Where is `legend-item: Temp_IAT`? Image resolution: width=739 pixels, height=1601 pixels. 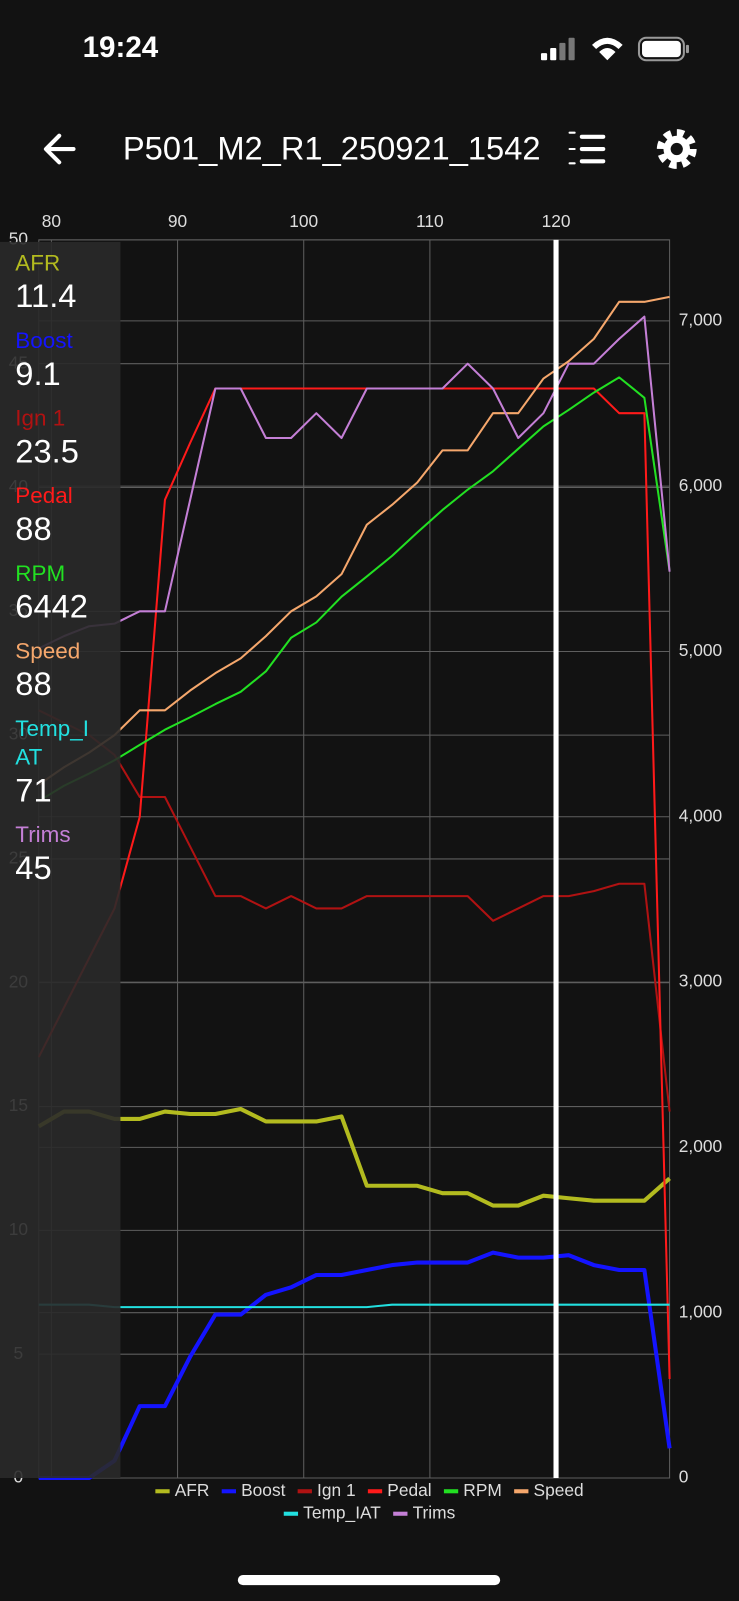
legend-item: Temp_IAT is located at coordinates (332, 1512).